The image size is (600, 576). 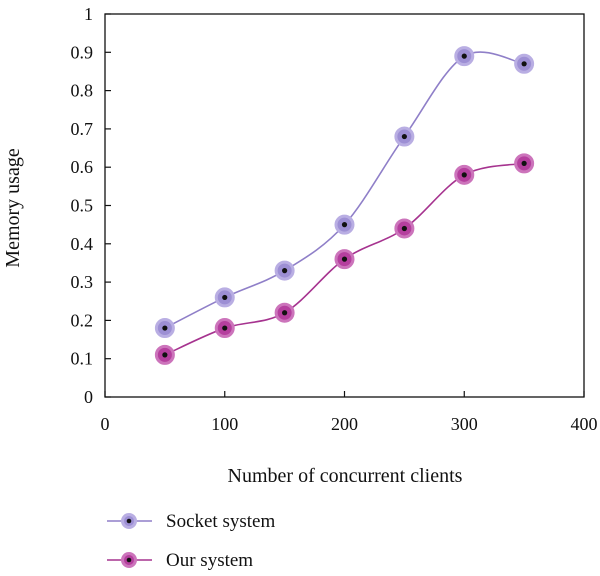 What do you see at coordinates (224, 424) in the screenshot?
I see `x-tick-label: 100` at bounding box center [224, 424].